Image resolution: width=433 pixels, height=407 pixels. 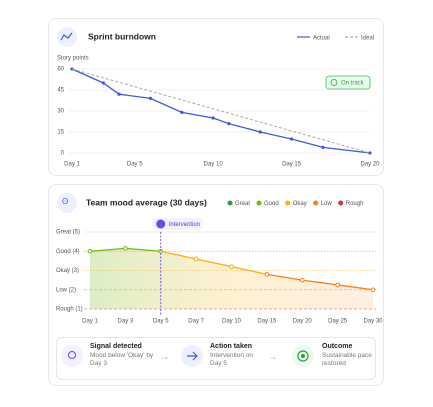 I want to click on step-title: Signal detected, so click(x=116, y=346).